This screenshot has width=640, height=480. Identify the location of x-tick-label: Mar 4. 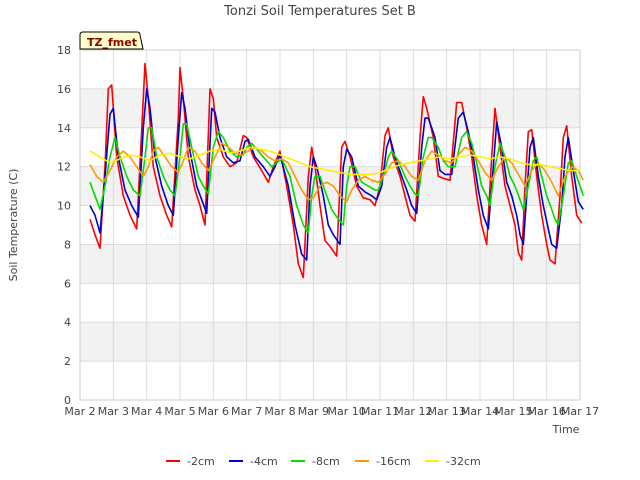
(146, 411).